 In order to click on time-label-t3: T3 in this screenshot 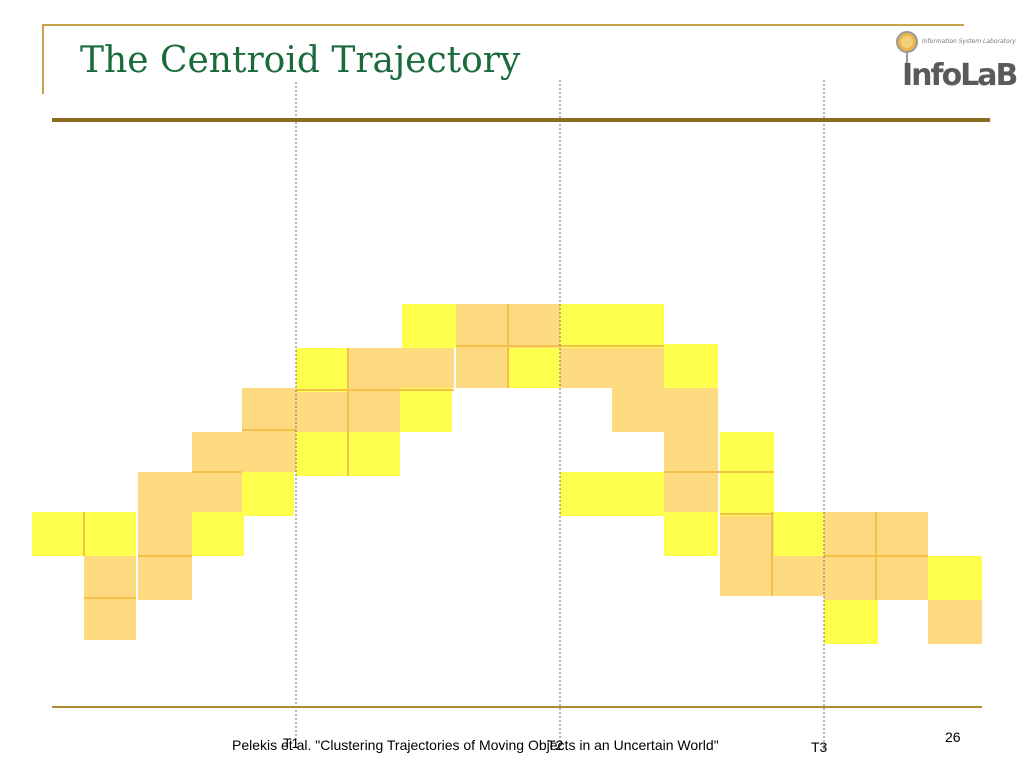, I will do `click(819, 747)`.